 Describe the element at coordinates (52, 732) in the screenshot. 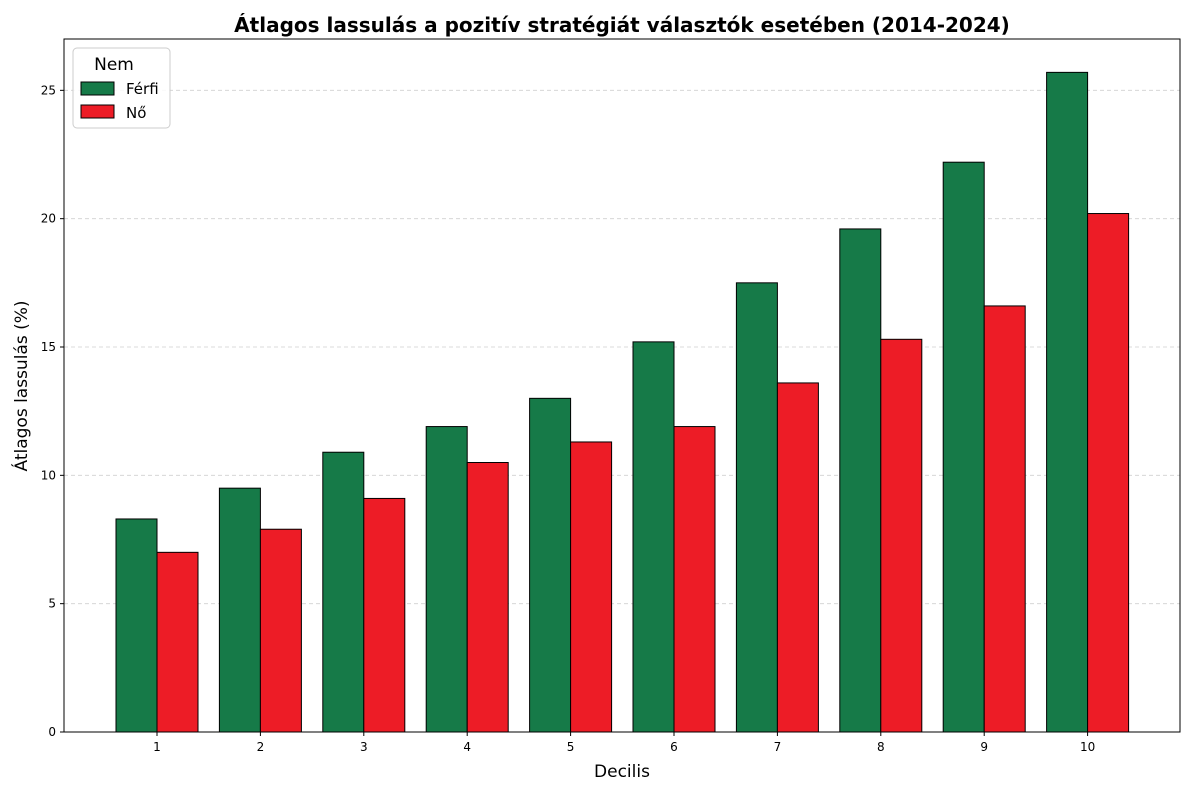

I see `y-tick-label: 0` at that location.